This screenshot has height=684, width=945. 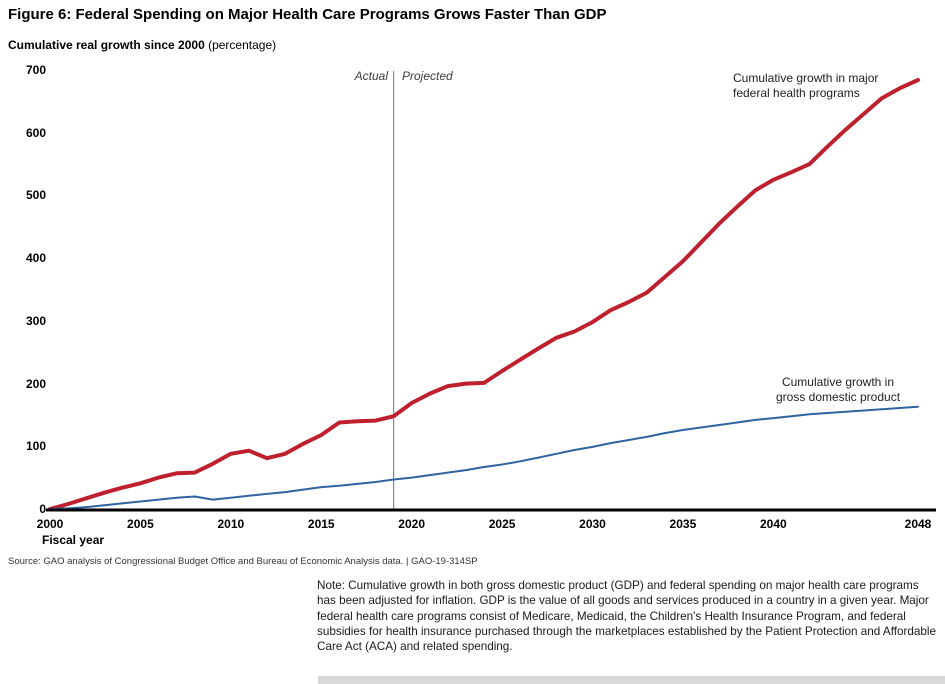 What do you see at coordinates (73, 540) in the screenshot?
I see `x-axis-title: Fiscal year` at bounding box center [73, 540].